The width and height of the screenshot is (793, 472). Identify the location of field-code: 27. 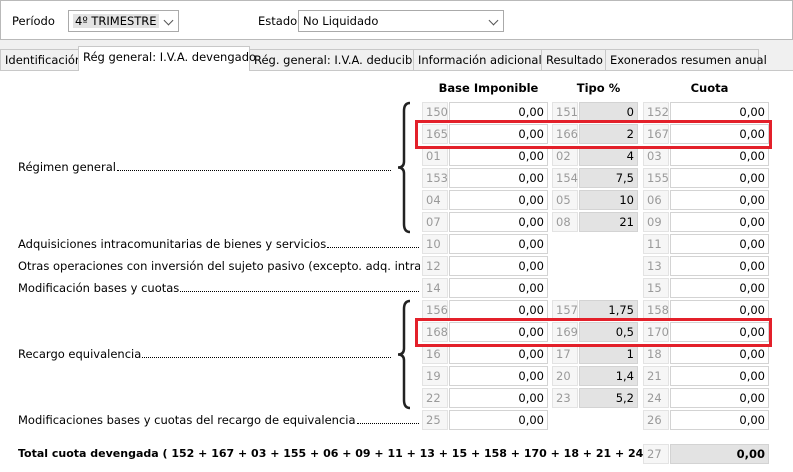
(656, 454).